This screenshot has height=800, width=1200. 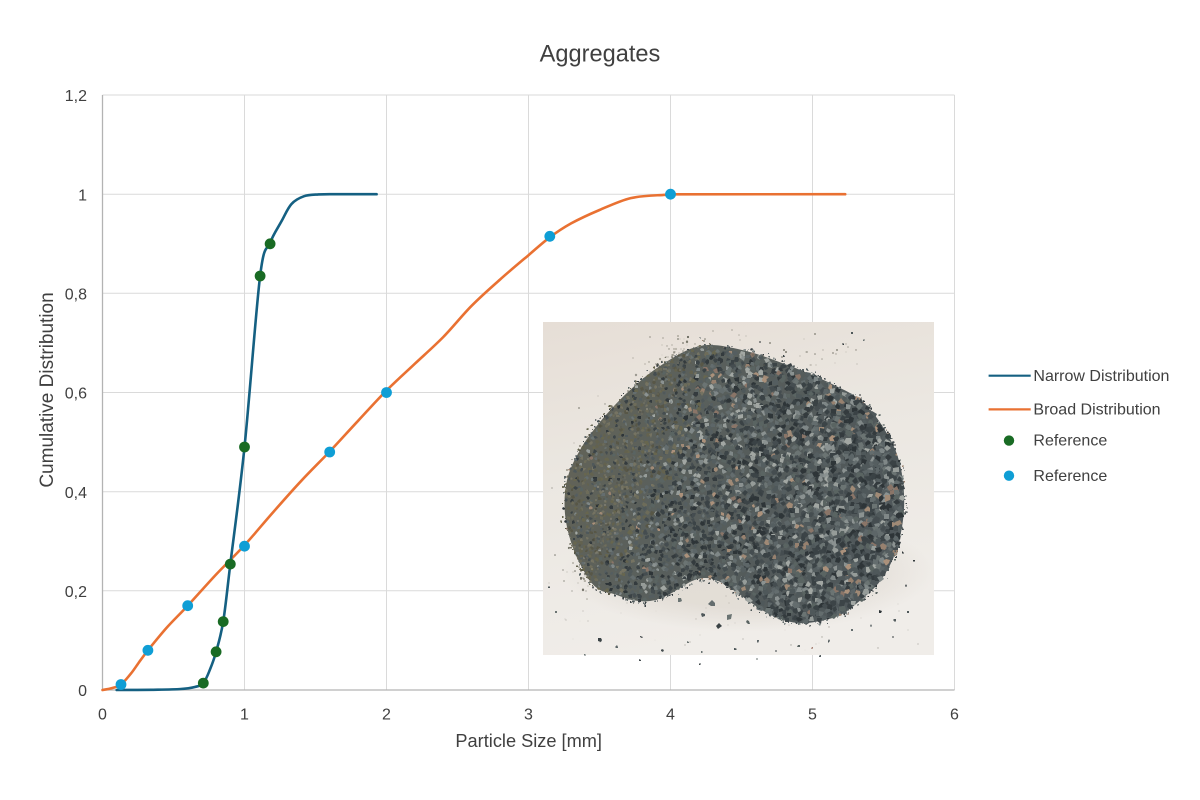 I want to click on svg-text: 0,2, so click(x=76, y=592).